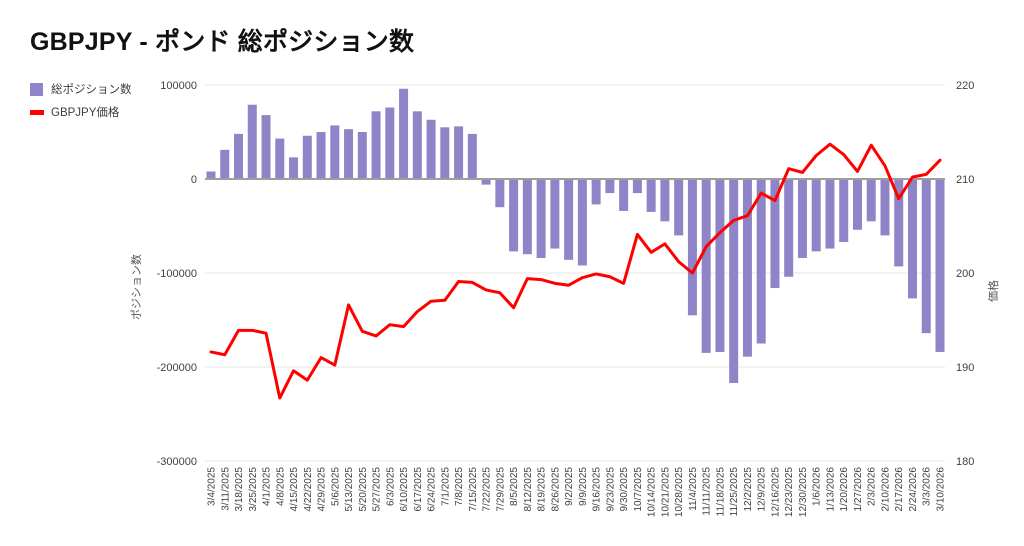 The height and width of the screenshot is (546, 1024). I want to click on date-label: 1/27/2026, so click(858, 489).